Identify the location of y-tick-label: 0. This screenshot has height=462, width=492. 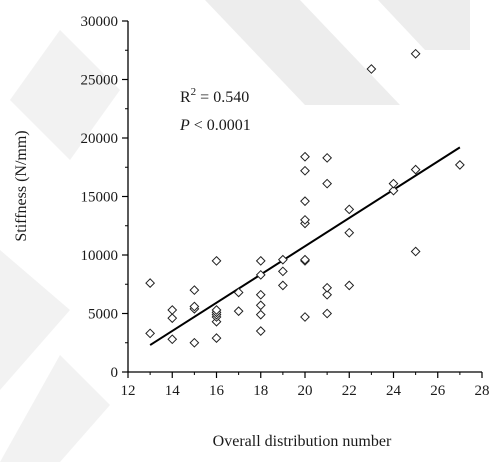
(115, 373).